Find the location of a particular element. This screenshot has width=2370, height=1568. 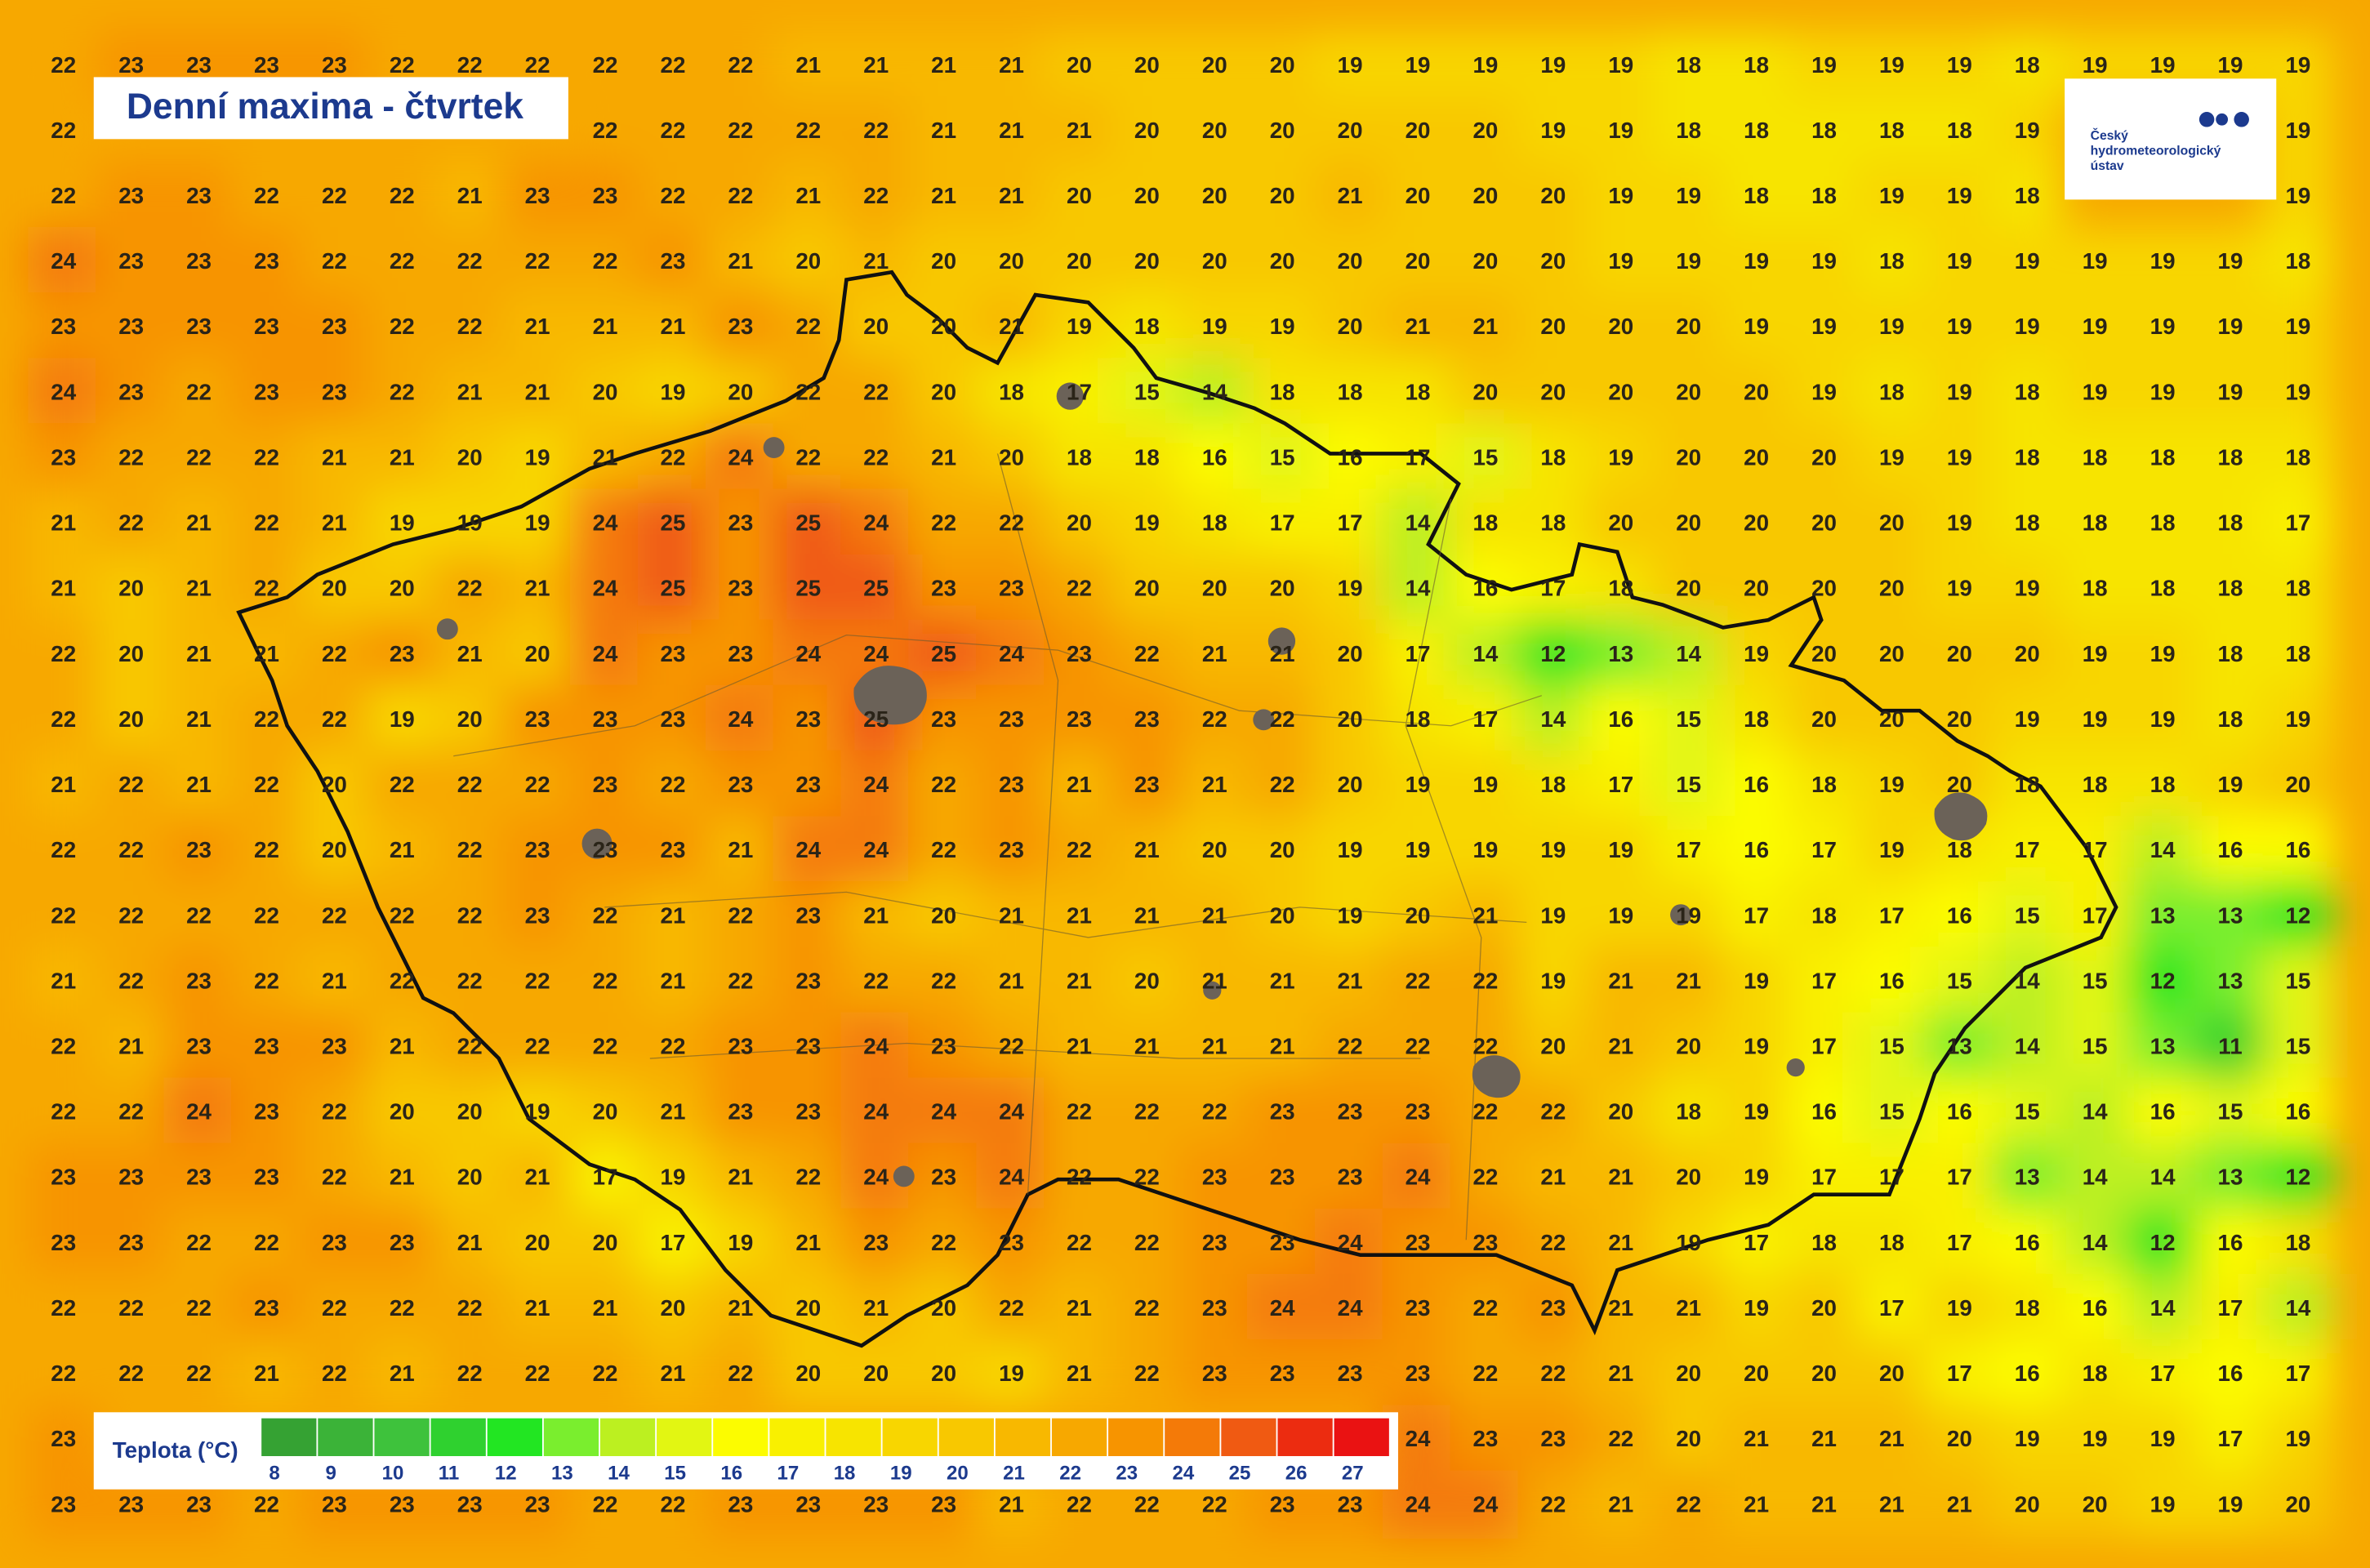

temperature-value: 12 is located at coordinates (2297, 915).